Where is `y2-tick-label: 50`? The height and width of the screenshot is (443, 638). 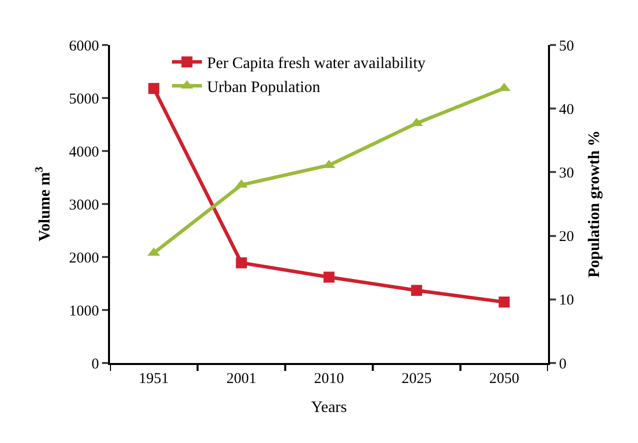 y2-tick-label: 50 is located at coordinates (566, 46).